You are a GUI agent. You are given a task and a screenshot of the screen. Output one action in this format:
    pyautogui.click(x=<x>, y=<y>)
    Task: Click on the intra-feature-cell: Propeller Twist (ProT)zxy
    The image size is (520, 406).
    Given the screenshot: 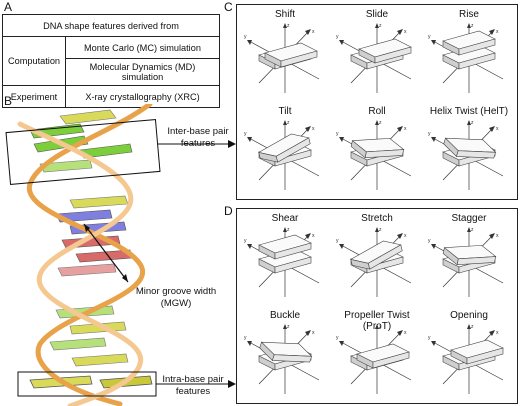 What is the action you would take?
    pyautogui.click(x=377, y=353)
    